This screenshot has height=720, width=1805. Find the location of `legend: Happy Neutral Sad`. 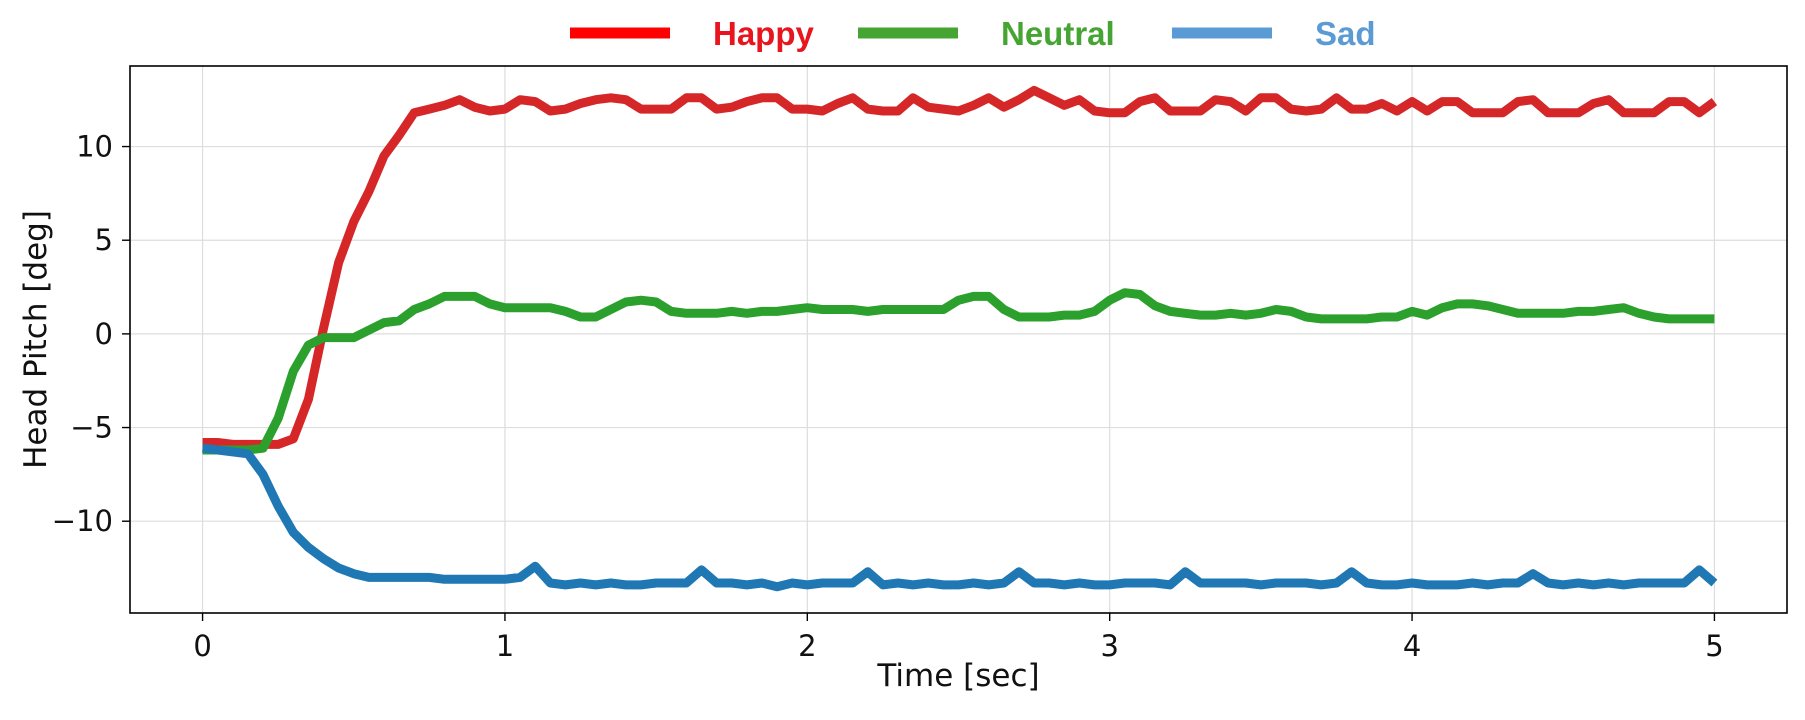

legend: Happy Neutral Sad is located at coordinates (973, 33).